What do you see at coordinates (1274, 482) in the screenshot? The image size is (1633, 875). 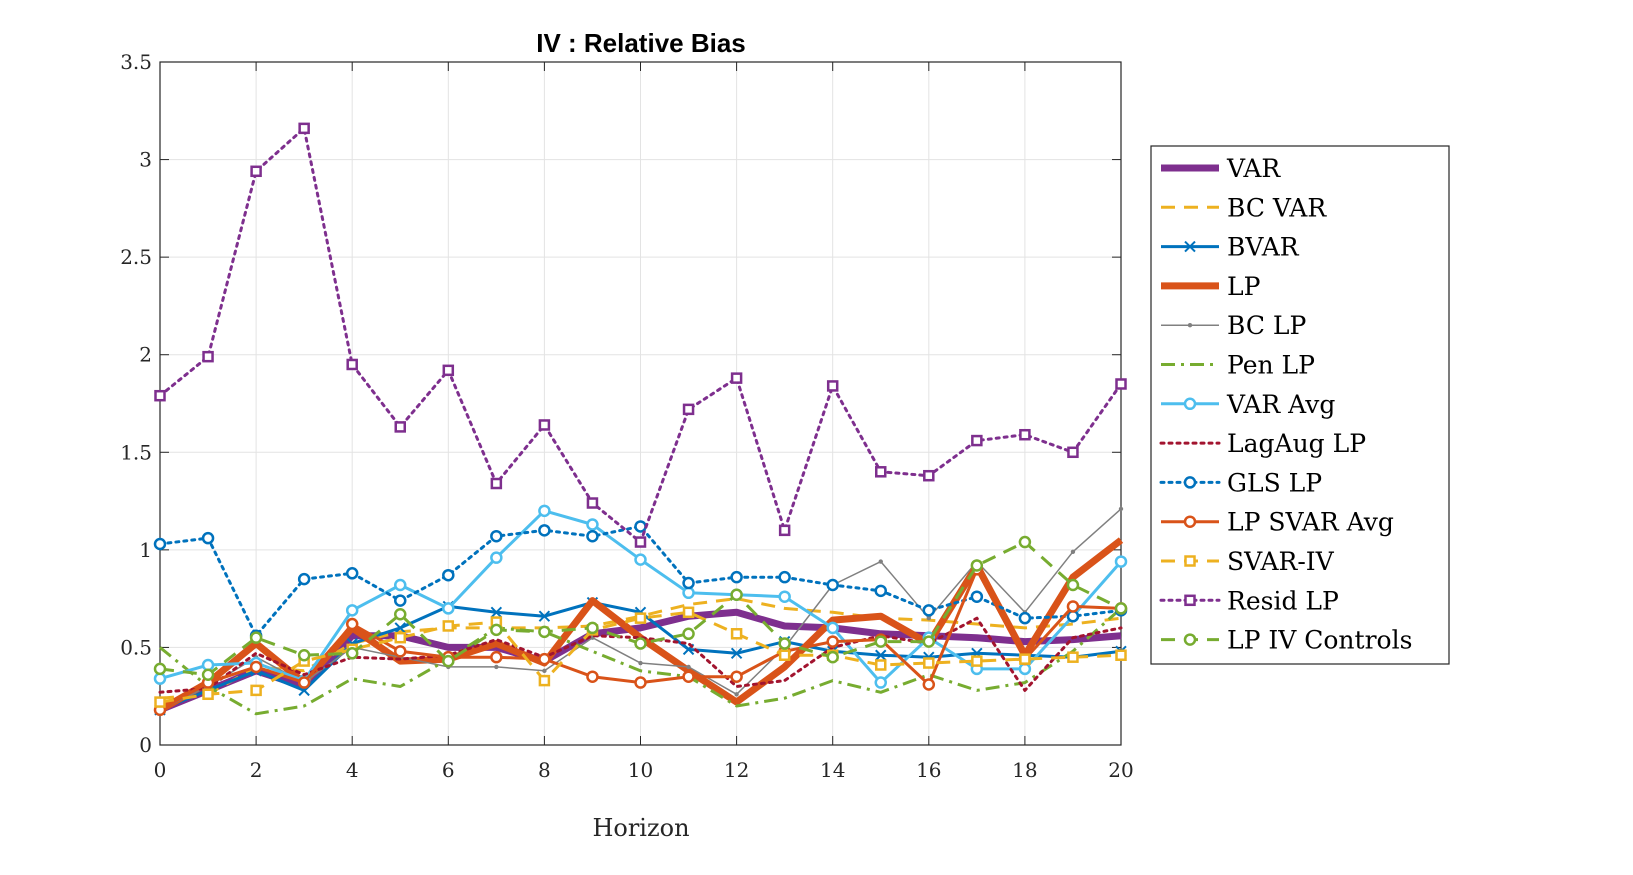 I see `legend-label: GLS LP` at bounding box center [1274, 482].